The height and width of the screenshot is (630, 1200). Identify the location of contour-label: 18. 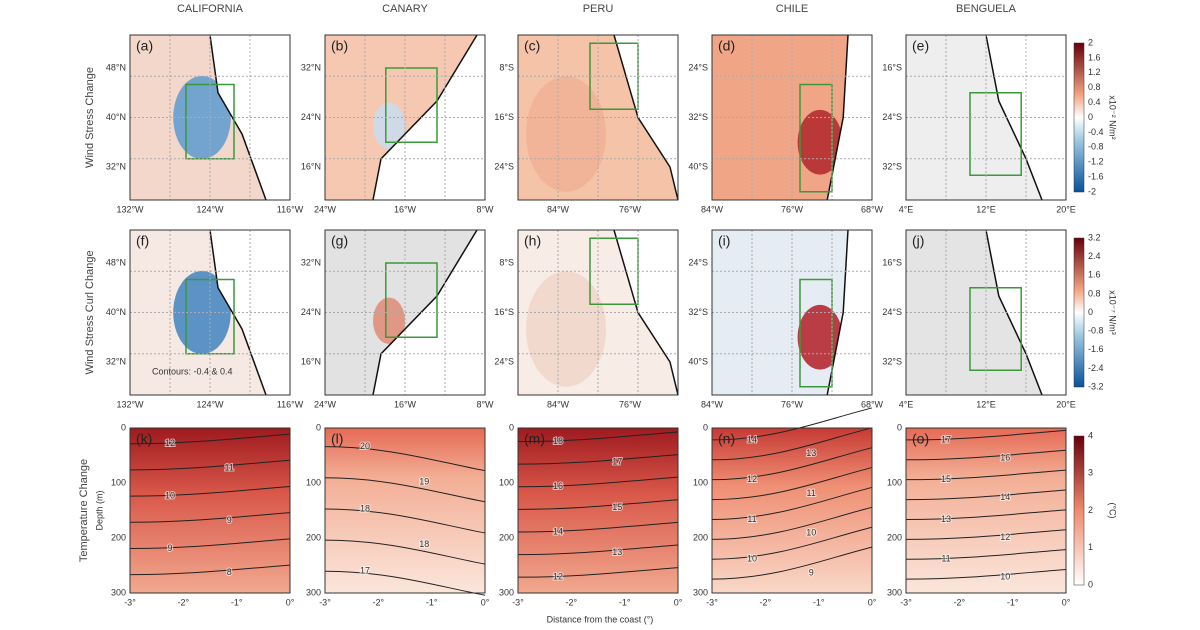
(424, 544).